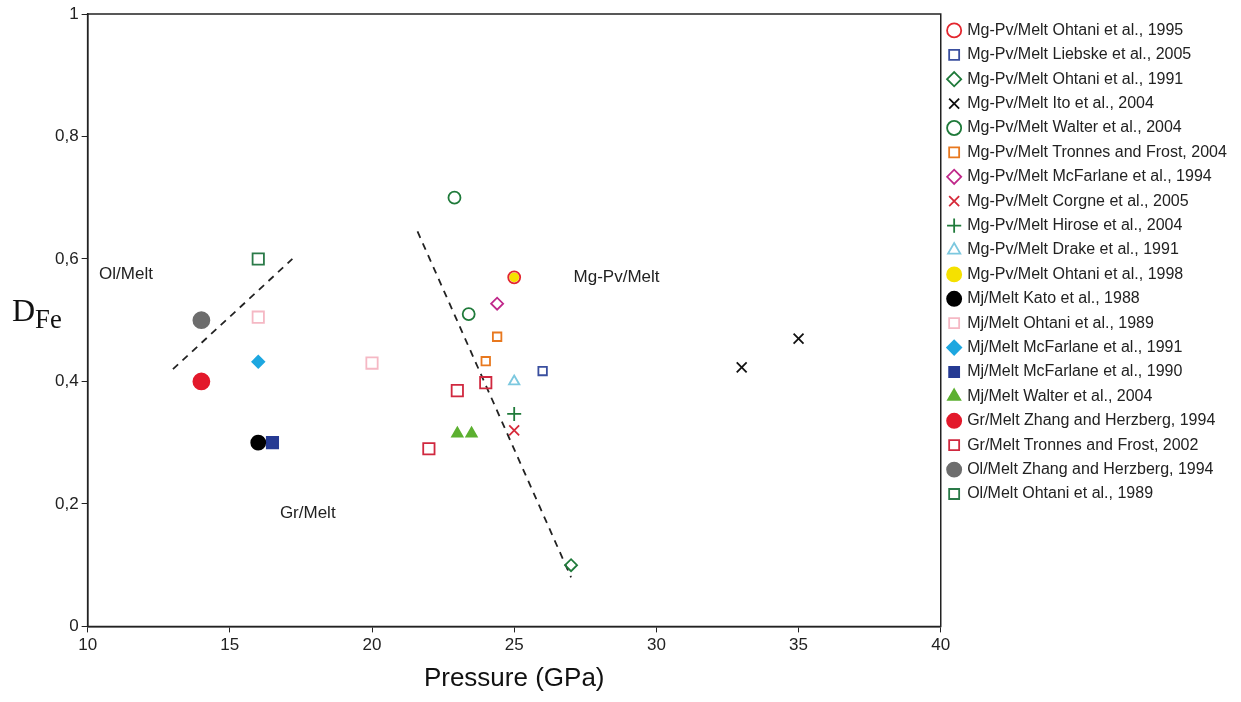 This screenshot has height=702, width=1241. I want to click on x-tick-label: 20, so click(372, 645).